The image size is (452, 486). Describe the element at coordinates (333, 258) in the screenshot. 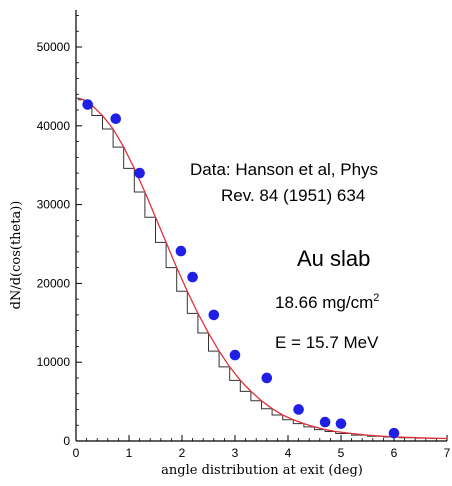

I see `target-label: Au slab` at that location.